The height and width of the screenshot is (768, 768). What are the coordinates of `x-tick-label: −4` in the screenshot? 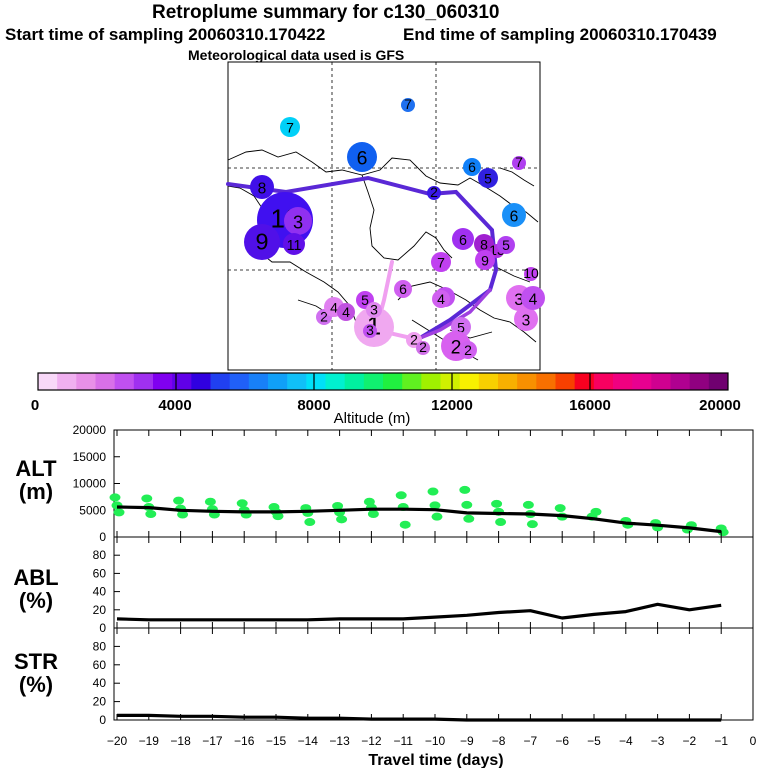 It's located at (626, 741).